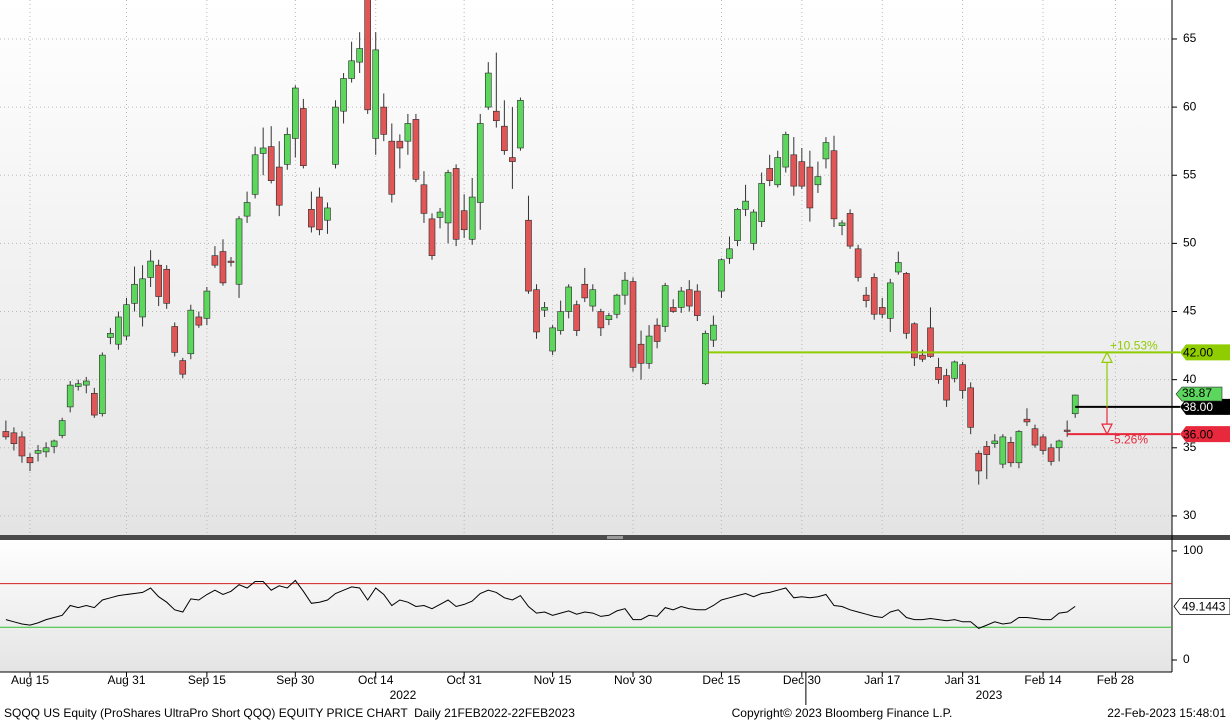  I want to click on x-tick-label: Sep 30, so click(295, 680).